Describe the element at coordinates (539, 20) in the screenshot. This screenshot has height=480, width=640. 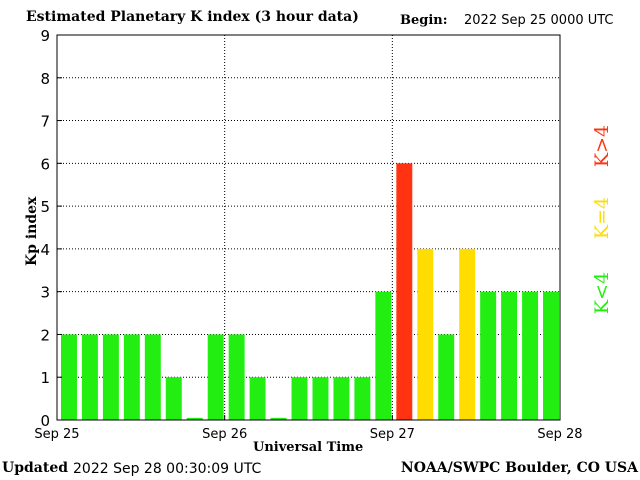
I see `begin-value: 2022 Sep 25 0000 UTC` at that location.